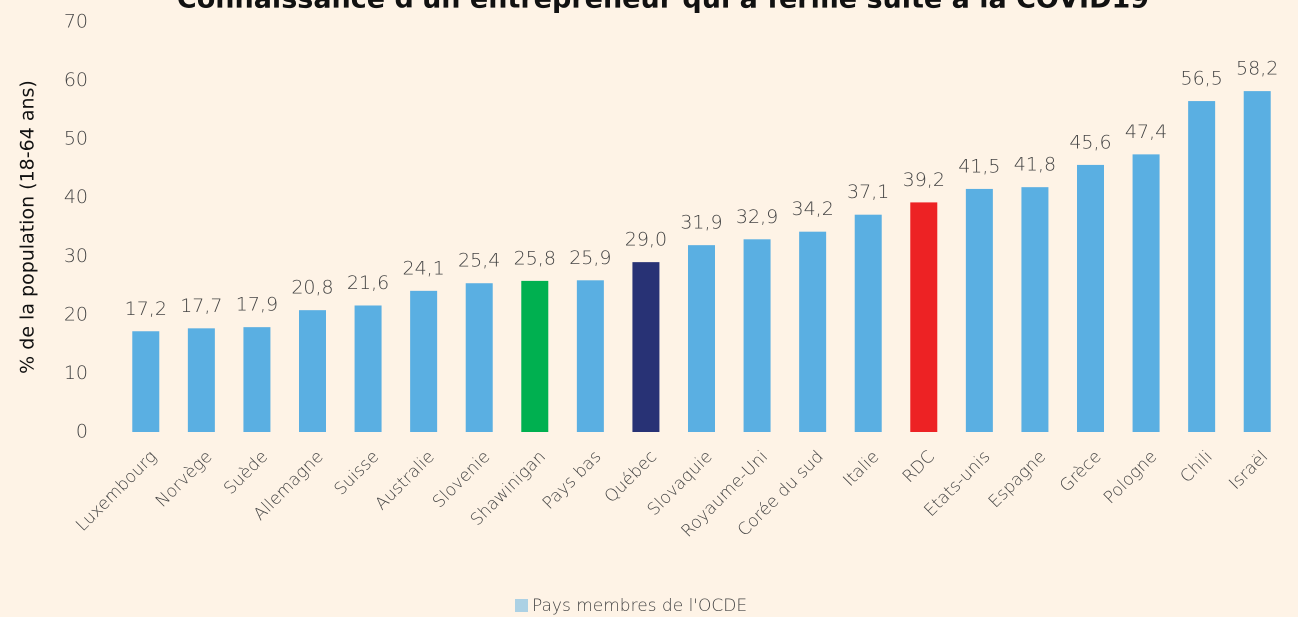  Describe the element at coordinates (184, 479) in the screenshot. I see `x-tick-label: Norvège` at that location.